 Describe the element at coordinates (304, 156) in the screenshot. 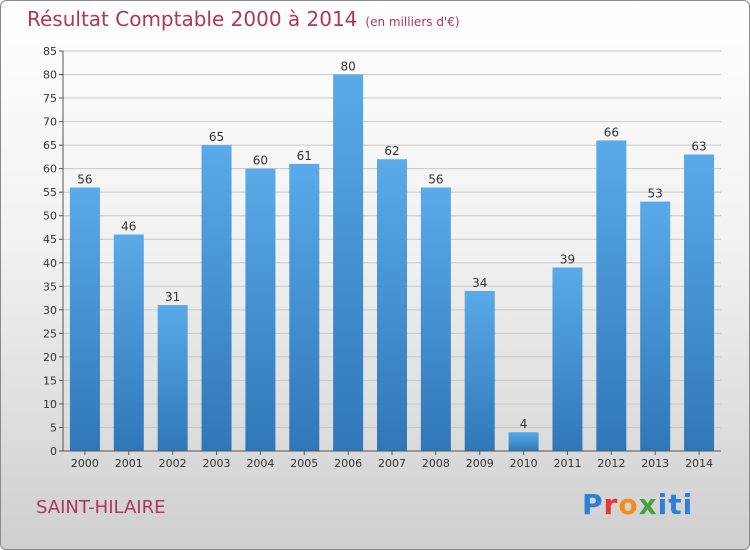

I see `bar-value-label: 61` at that location.